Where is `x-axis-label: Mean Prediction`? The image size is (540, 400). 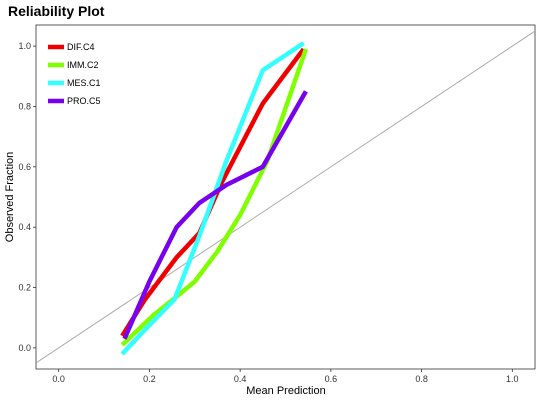
x-axis-label: Mean Prediction is located at coordinates (286, 391).